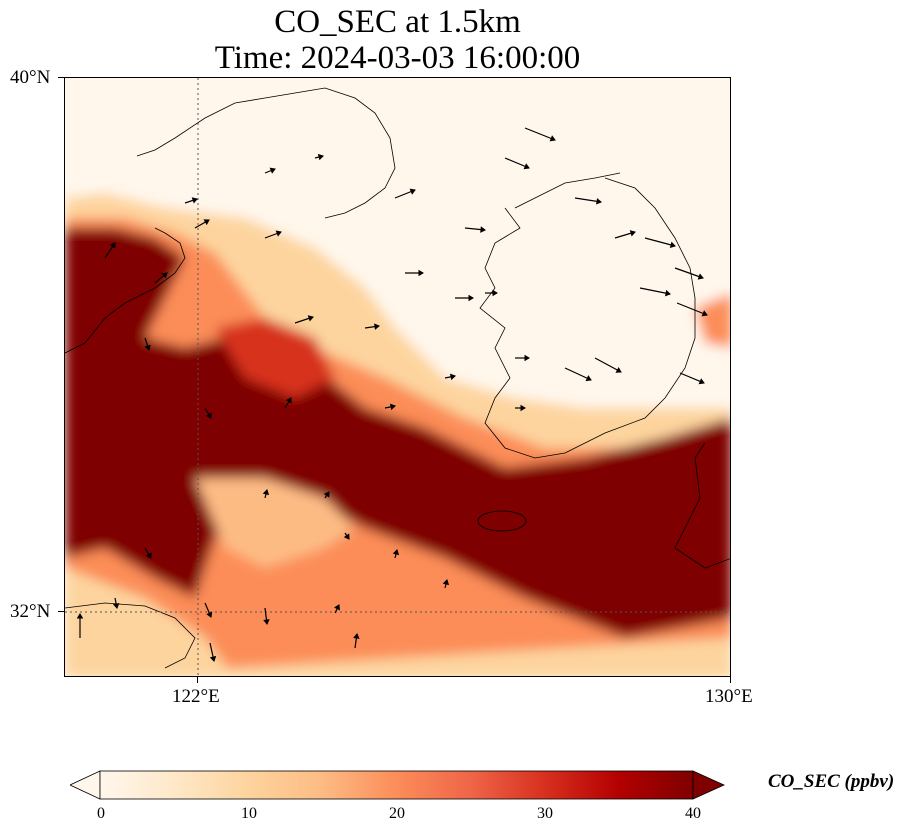 Image resolution: width=916 pixels, height=836 pixels. Describe the element at coordinates (708, 785) in the screenshot. I see `colorbar-extend-max` at that location.